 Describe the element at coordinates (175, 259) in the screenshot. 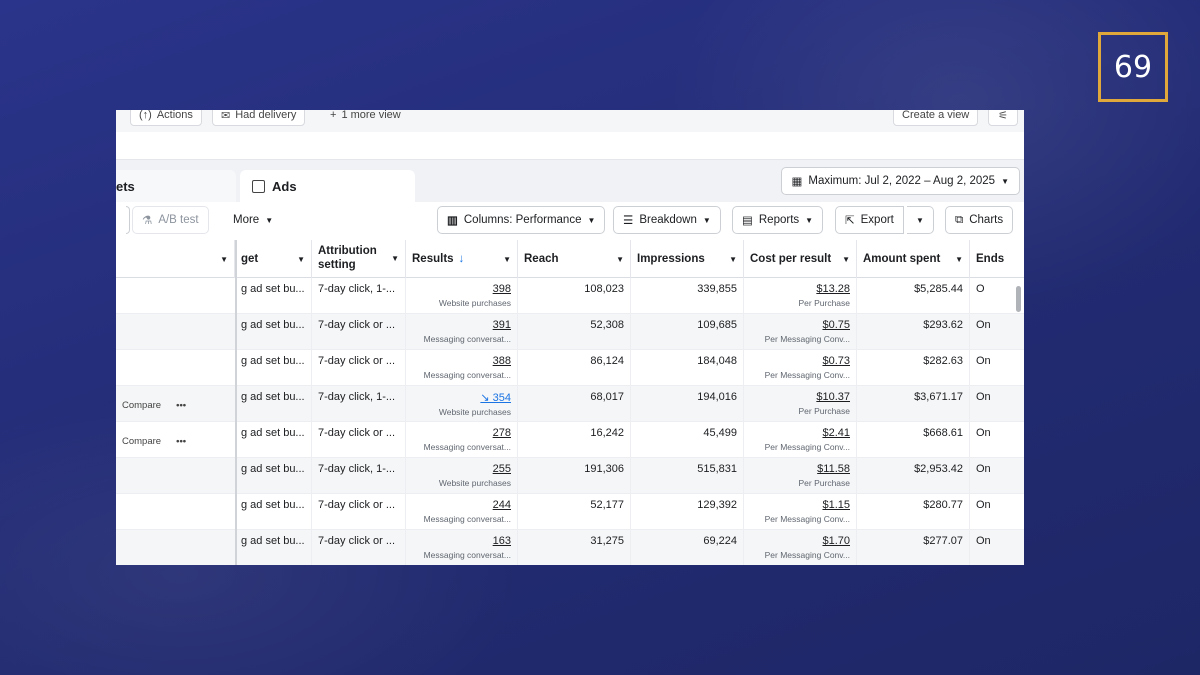

I see `col-header-name: ▼` at that location.